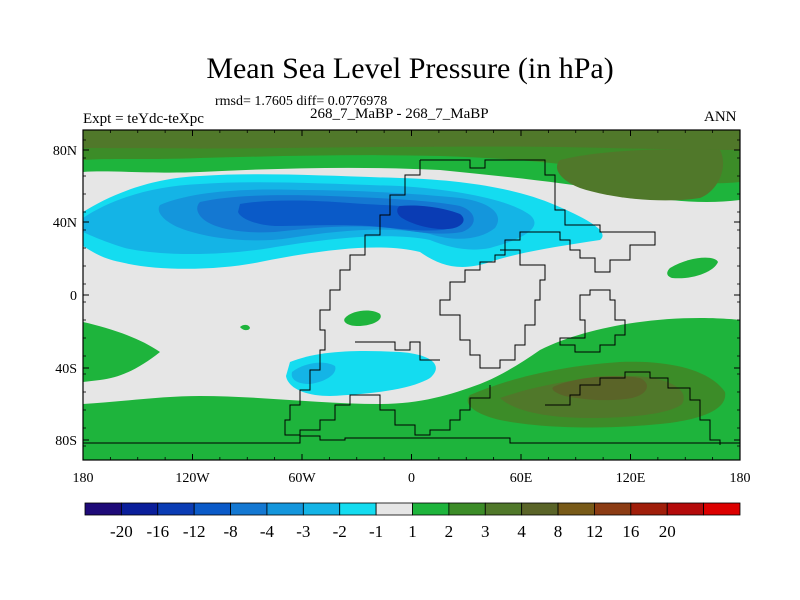  I want to click on colorbar-label: 4, so click(521, 531).